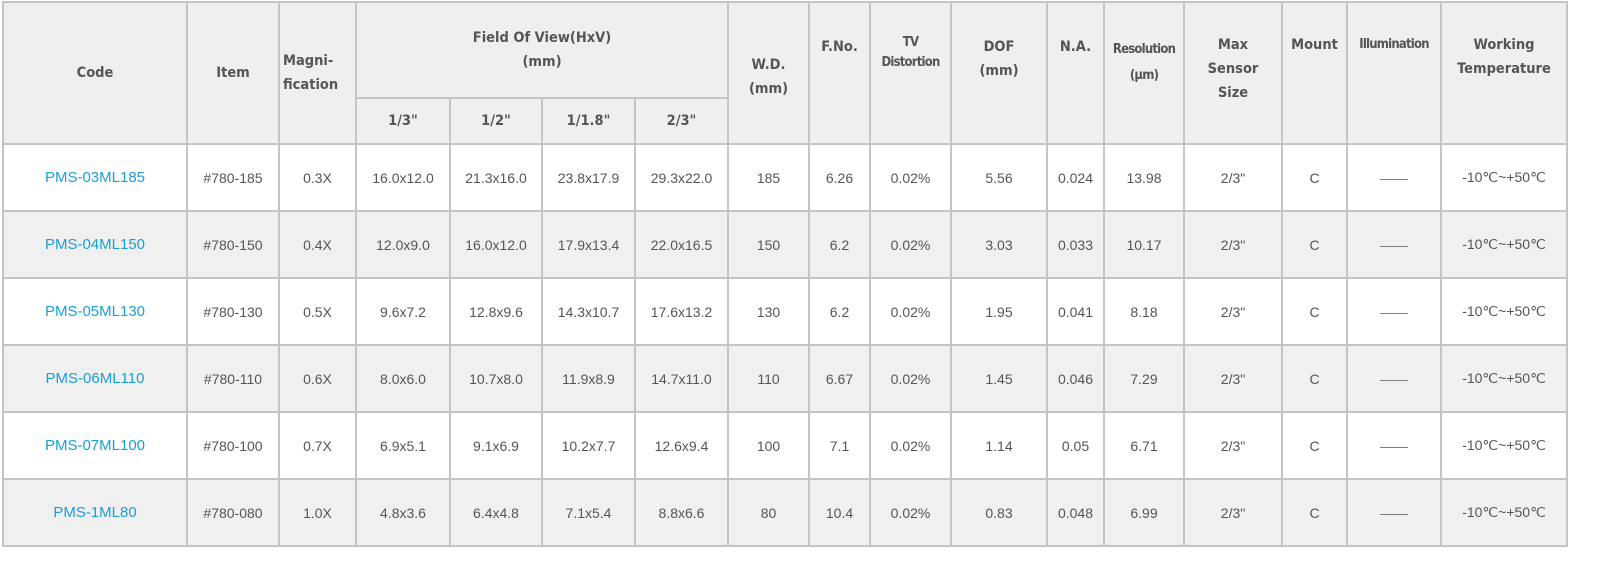  I want to click on cell-dof: 0.83, so click(999, 512).